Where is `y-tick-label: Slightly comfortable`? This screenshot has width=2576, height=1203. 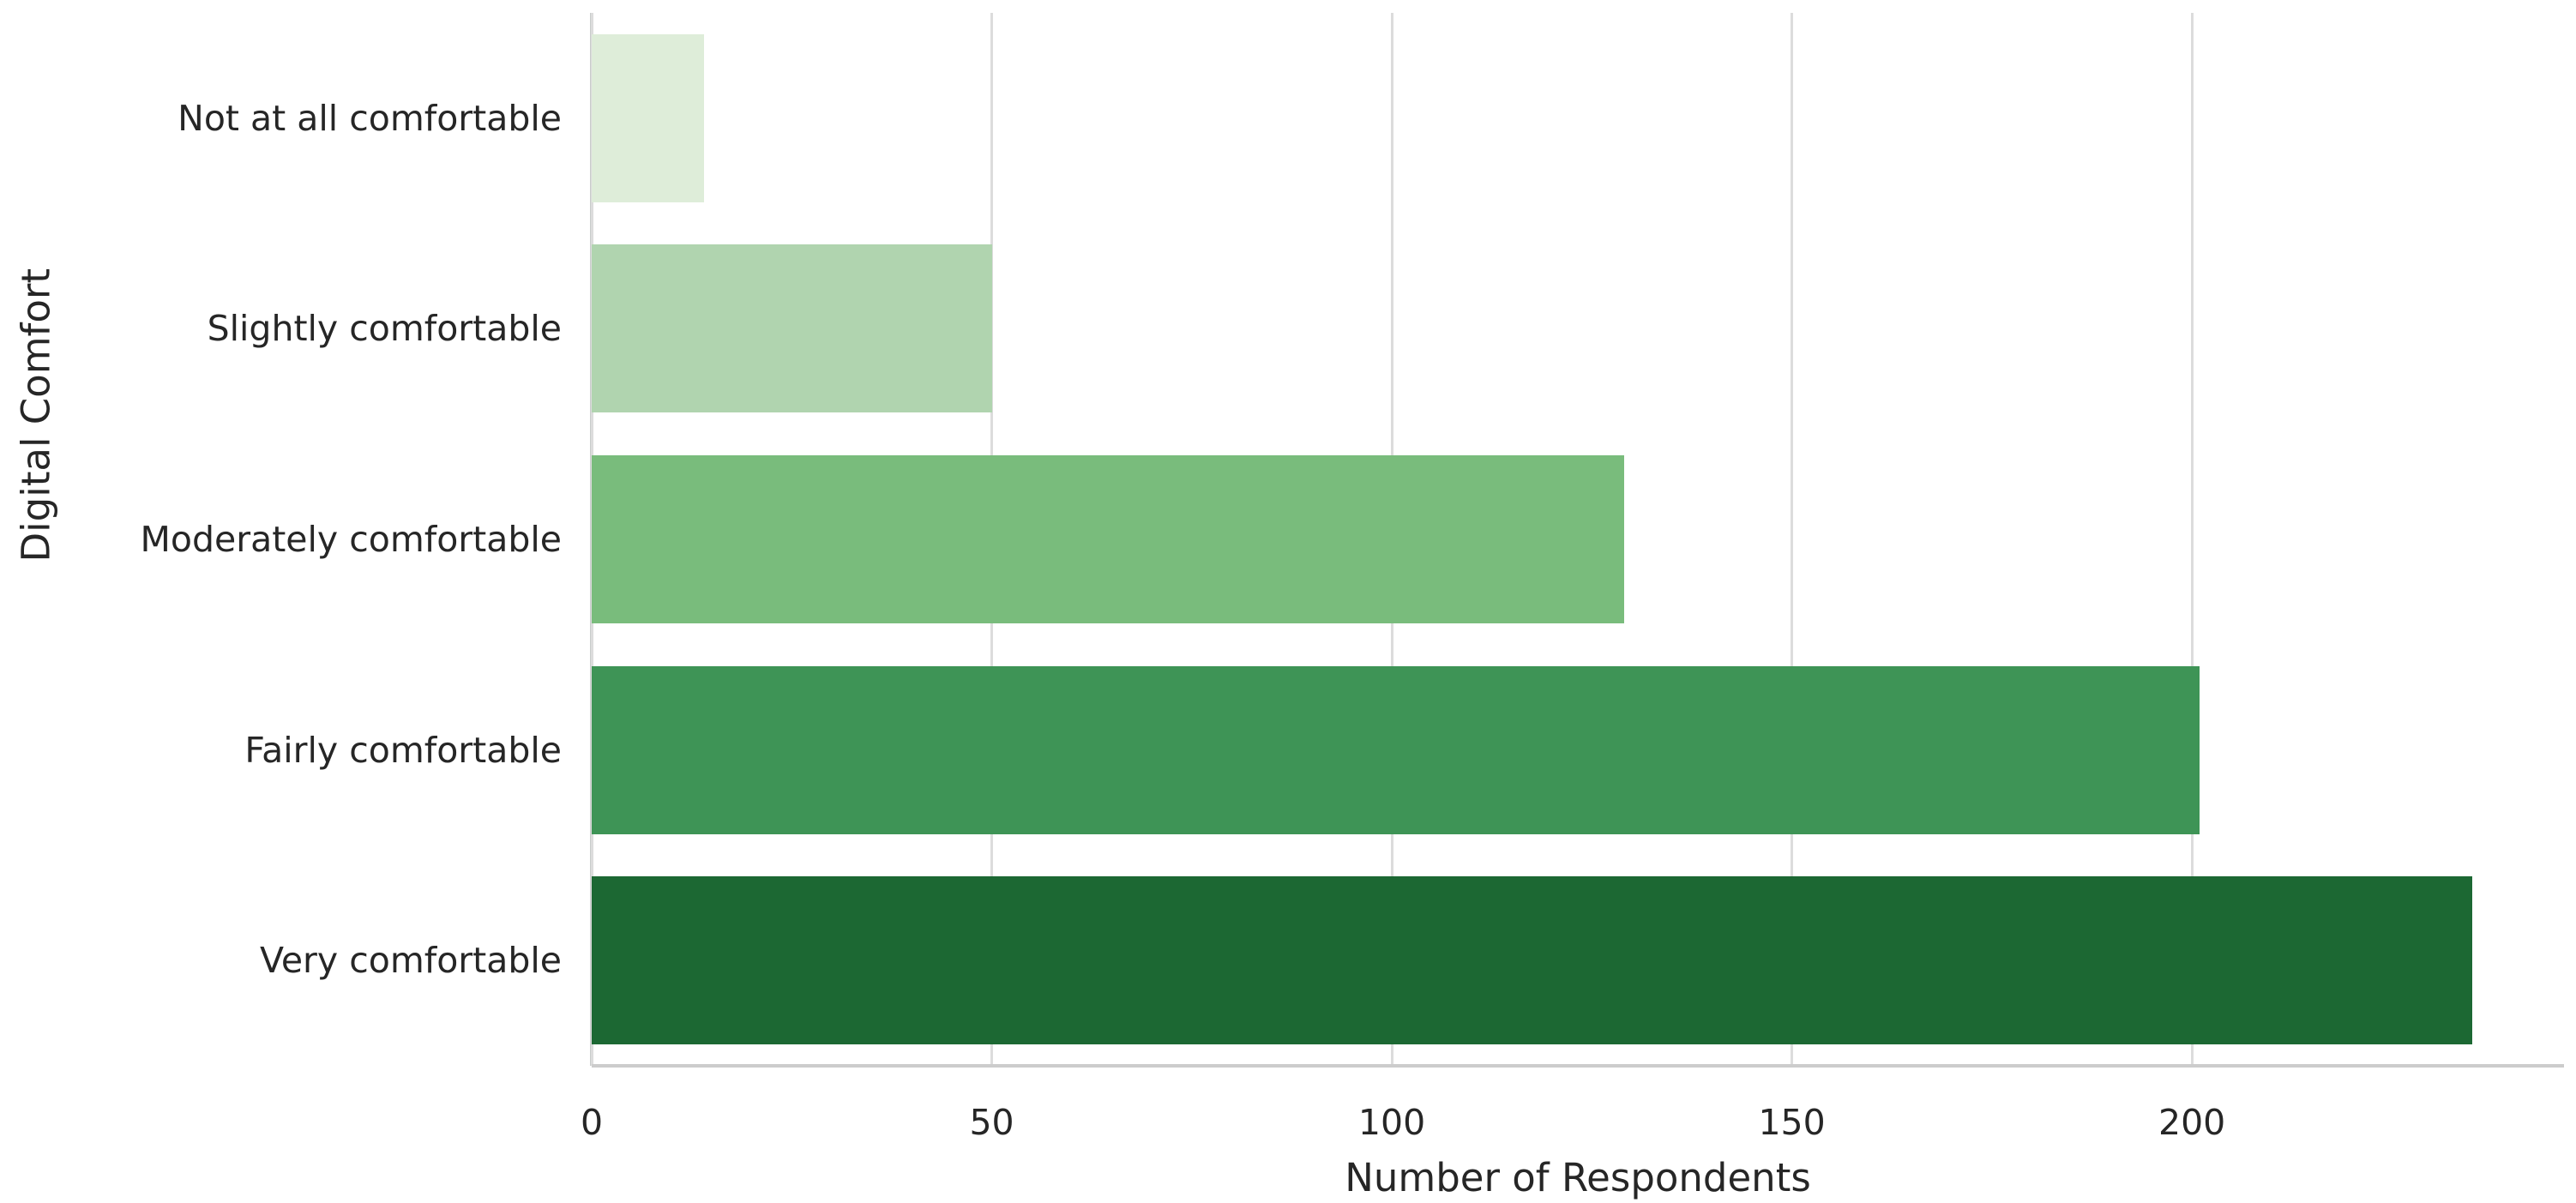 y-tick-label: Slightly comfortable is located at coordinates (384, 329).